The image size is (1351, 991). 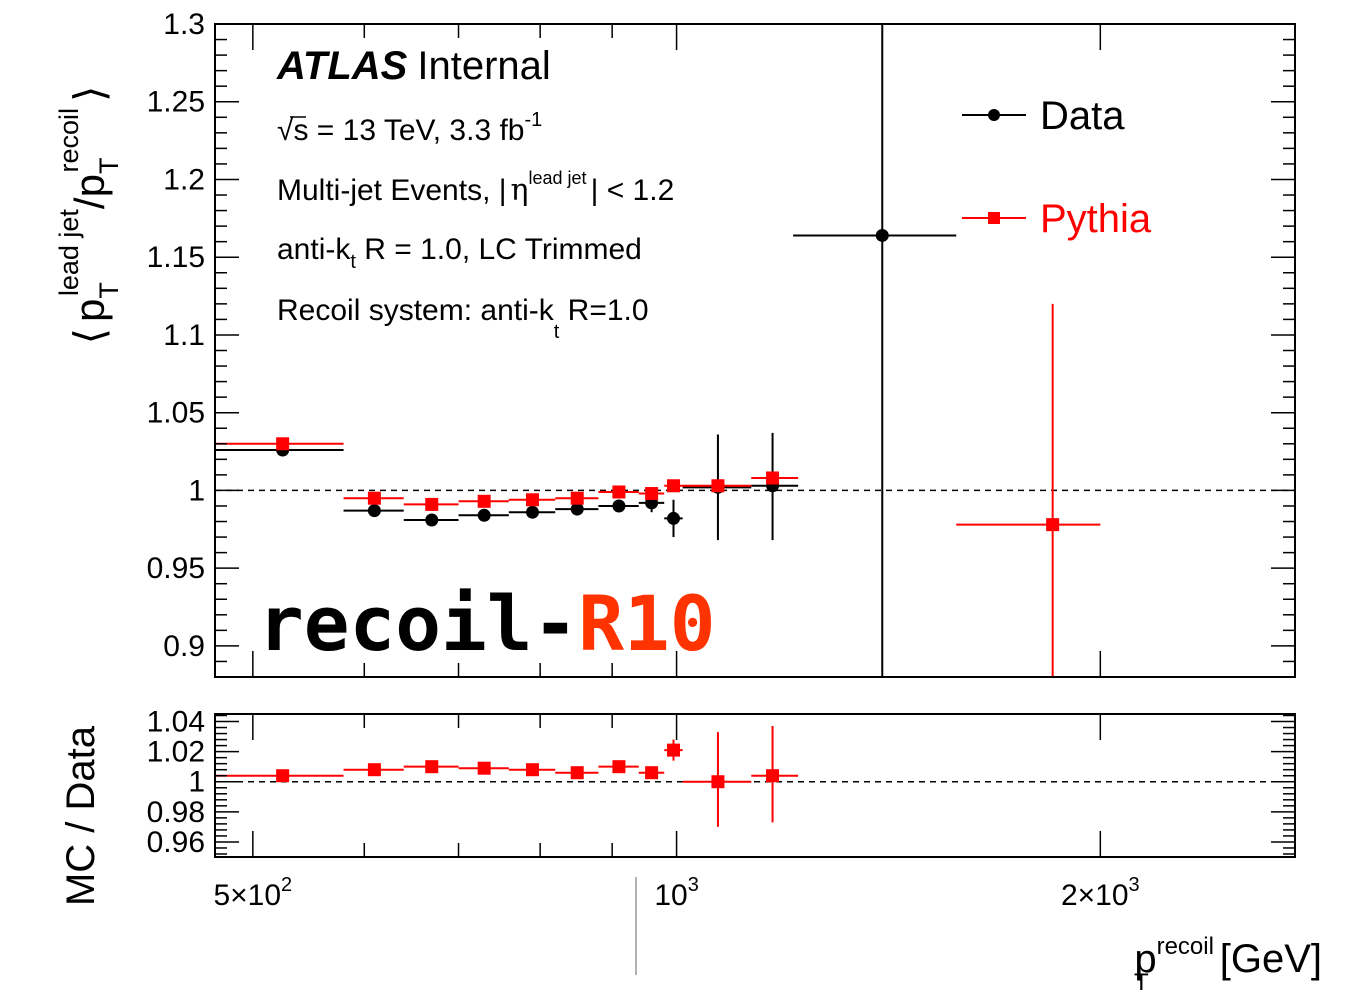 What do you see at coordinates (503, 190) in the screenshot?
I see `events-bar1: |` at bounding box center [503, 190].